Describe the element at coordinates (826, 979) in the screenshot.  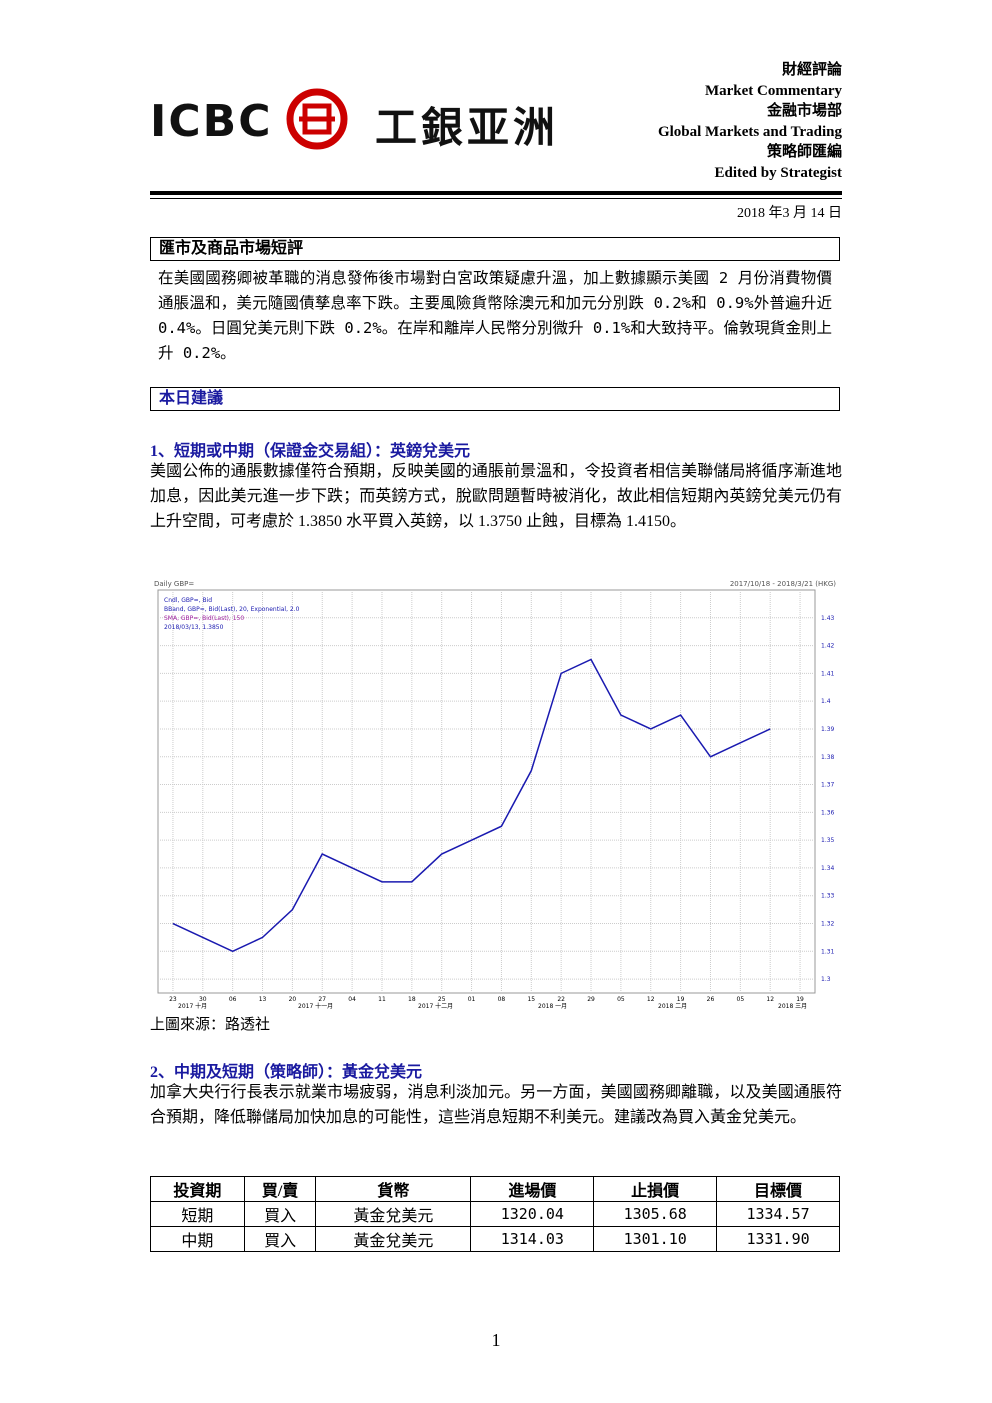
I see `y-tick-label: 1.3` at that location.